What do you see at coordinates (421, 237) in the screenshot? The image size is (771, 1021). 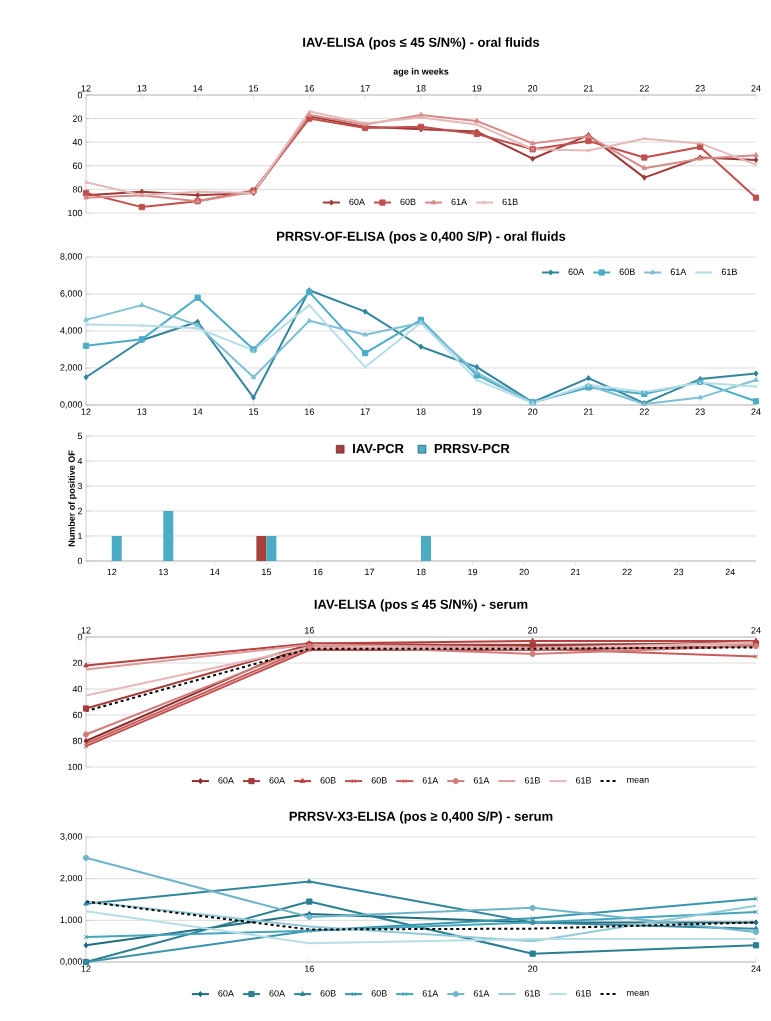 I see `chart-title: PRRSV-OF-ELISA (pos ≥ 0,400 S/P) - oral fluids` at bounding box center [421, 237].